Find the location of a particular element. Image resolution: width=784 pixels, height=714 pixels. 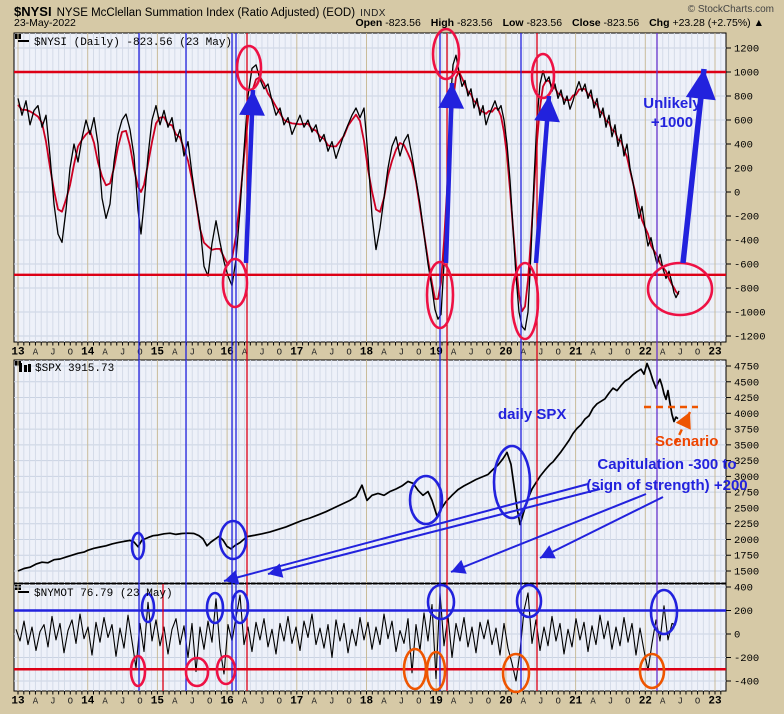

spx-legend-text: $SPX 3915.73 is located at coordinates (75, 369).